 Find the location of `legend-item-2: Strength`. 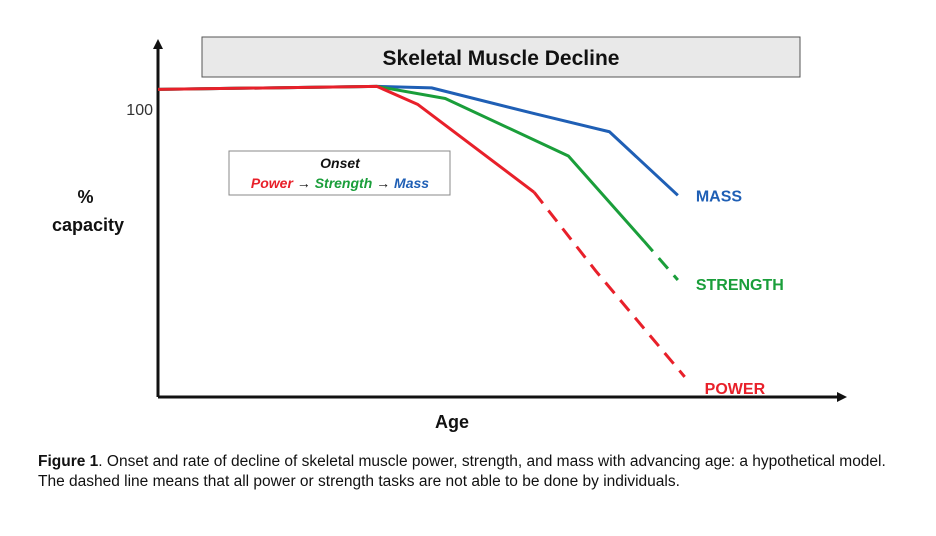

legend-item-2: Strength is located at coordinates (341, 183).